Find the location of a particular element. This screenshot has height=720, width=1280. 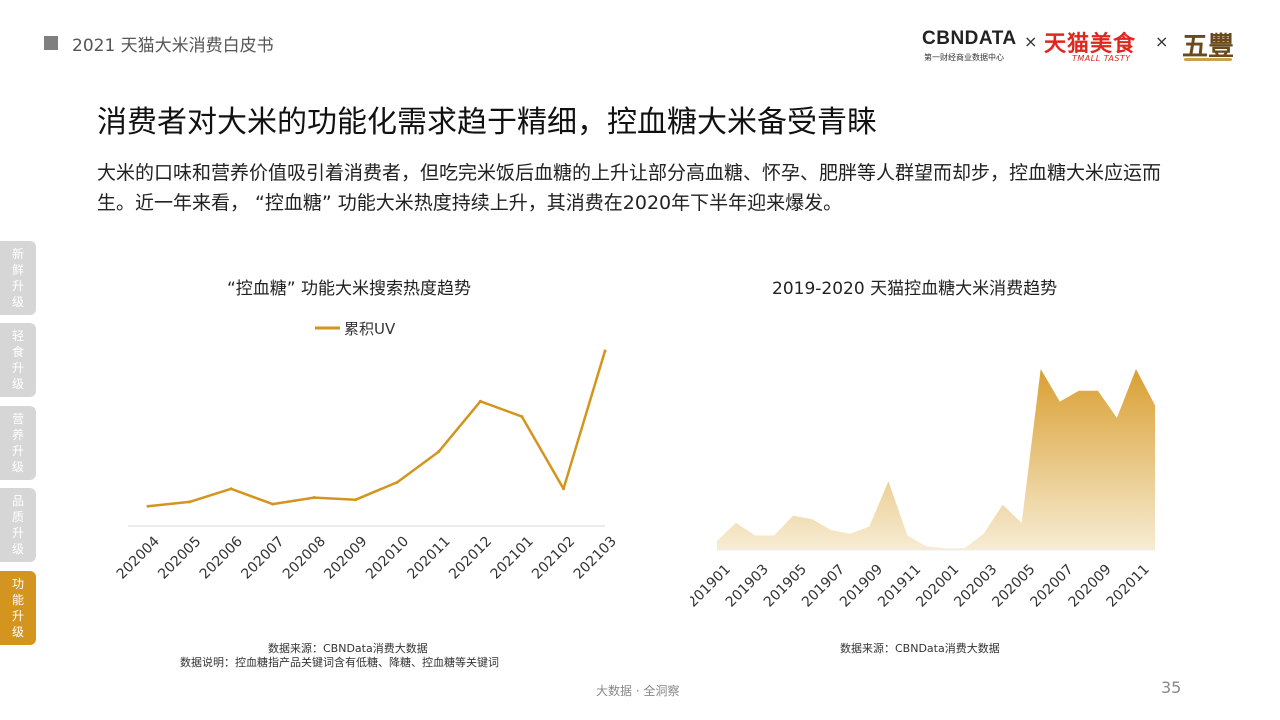

side-tab-light-food: 轻食升级 is located at coordinates (18, 360).